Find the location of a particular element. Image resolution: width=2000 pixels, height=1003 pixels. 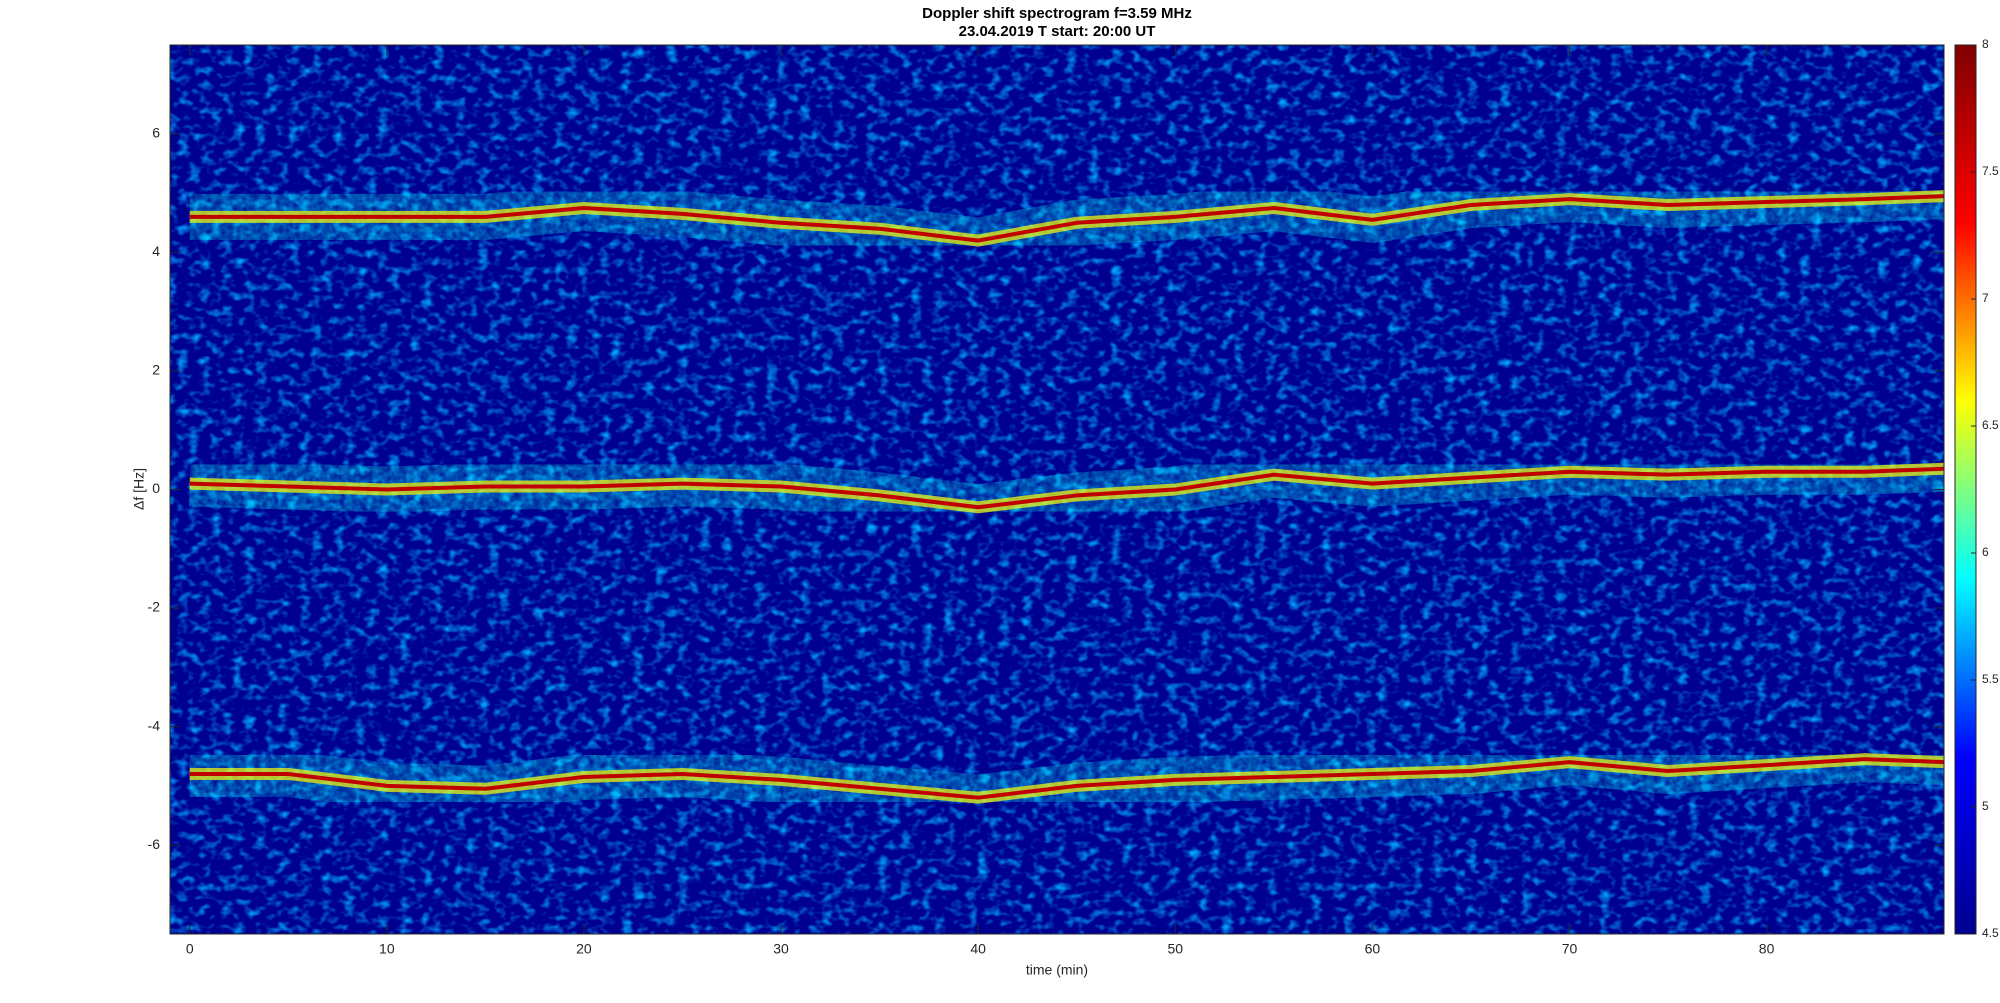

y-tick-label: 0 is located at coordinates (156, 488).